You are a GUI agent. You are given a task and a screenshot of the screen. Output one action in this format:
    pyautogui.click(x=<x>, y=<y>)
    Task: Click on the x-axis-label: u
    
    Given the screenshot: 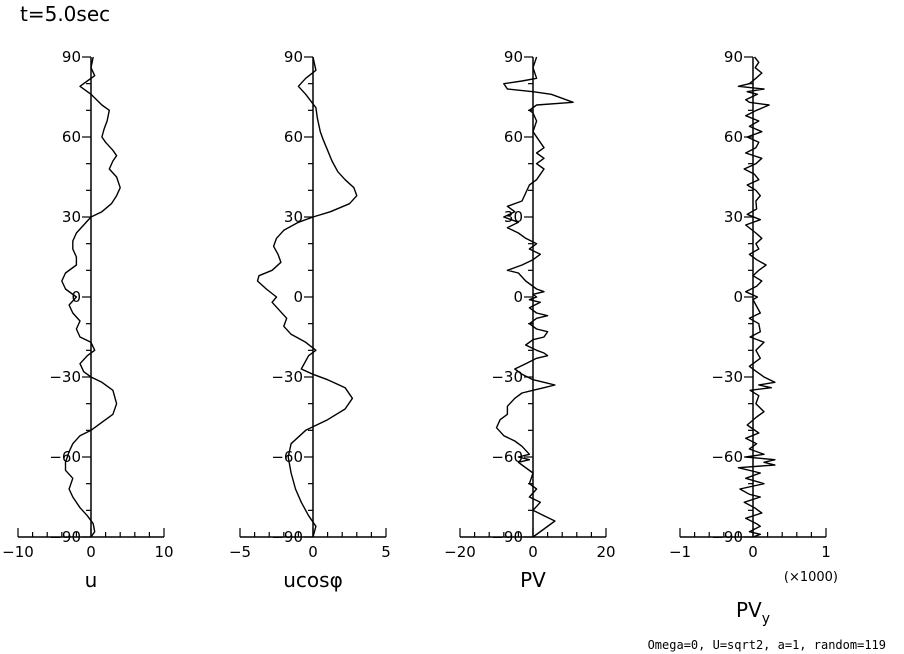 What is the action you would take?
    pyautogui.click(x=91, y=580)
    